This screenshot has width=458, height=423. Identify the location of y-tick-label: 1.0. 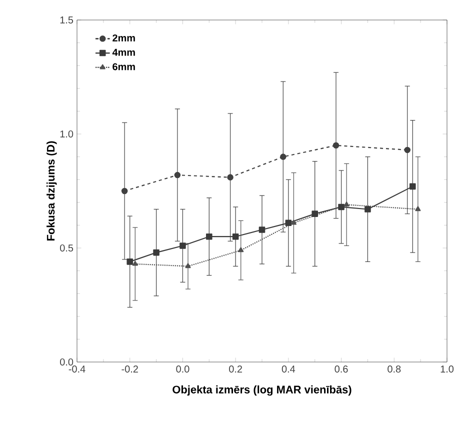
(67, 134).